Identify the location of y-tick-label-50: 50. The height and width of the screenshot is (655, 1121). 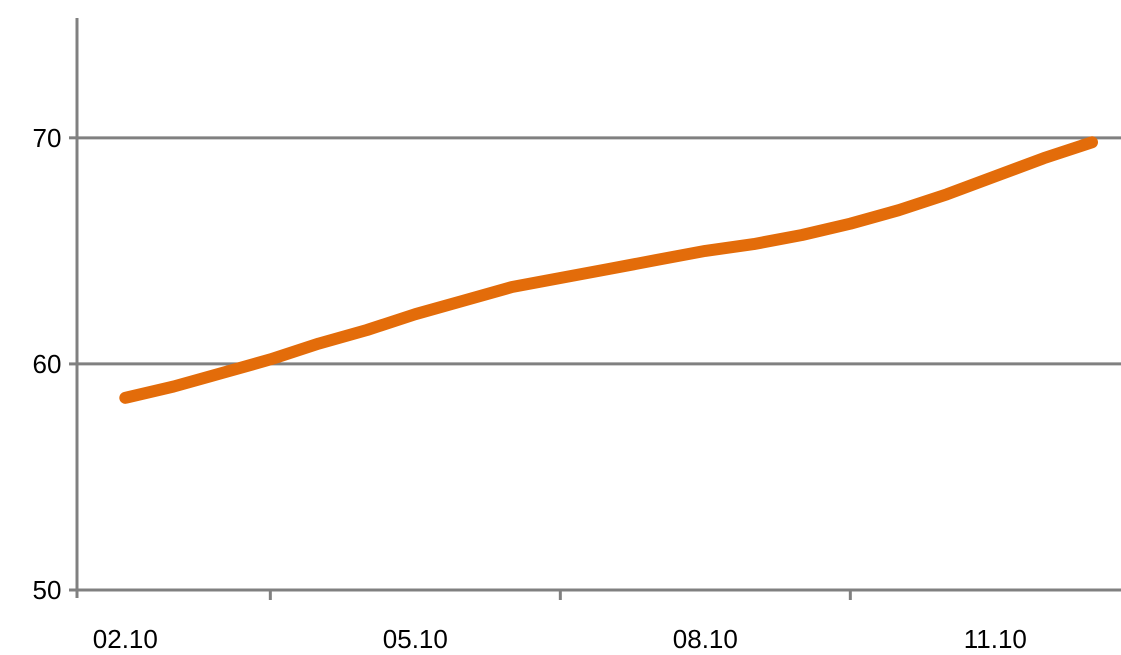
(47, 590).